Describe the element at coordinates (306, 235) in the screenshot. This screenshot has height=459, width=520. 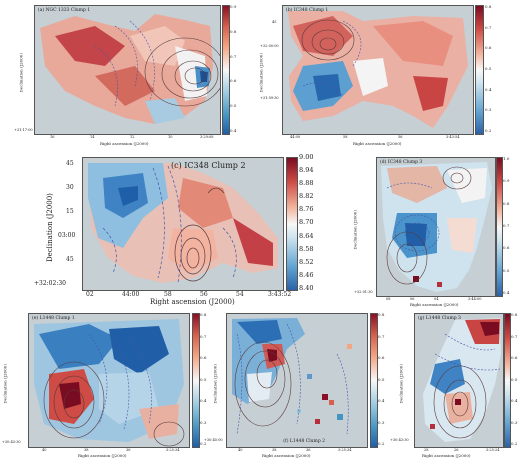
I see `cbar-tick: 8.64` at that location.